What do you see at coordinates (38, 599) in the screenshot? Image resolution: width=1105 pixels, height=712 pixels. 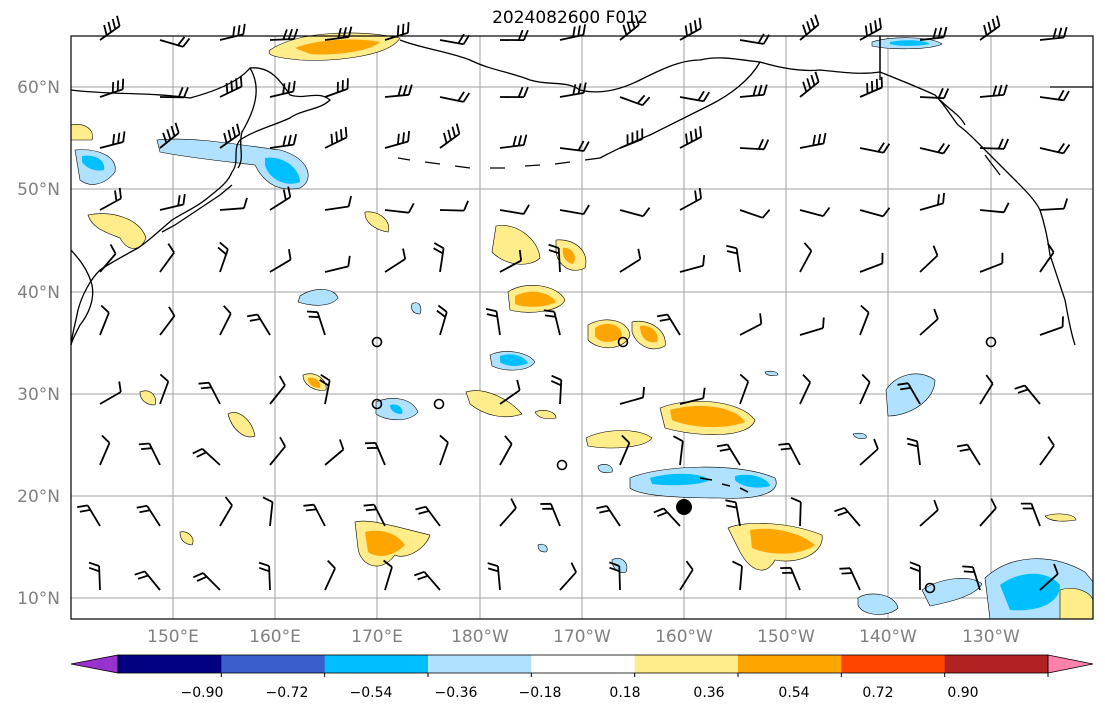 I see `lat-label: 10°N` at bounding box center [38, 599].